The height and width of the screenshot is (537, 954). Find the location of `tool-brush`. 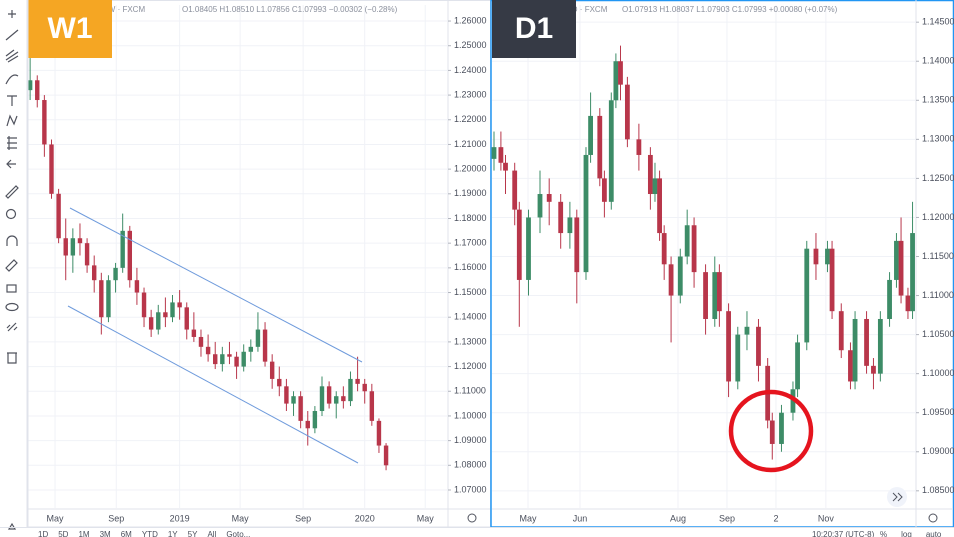

tool-brush is located at coordinates (12, 79).